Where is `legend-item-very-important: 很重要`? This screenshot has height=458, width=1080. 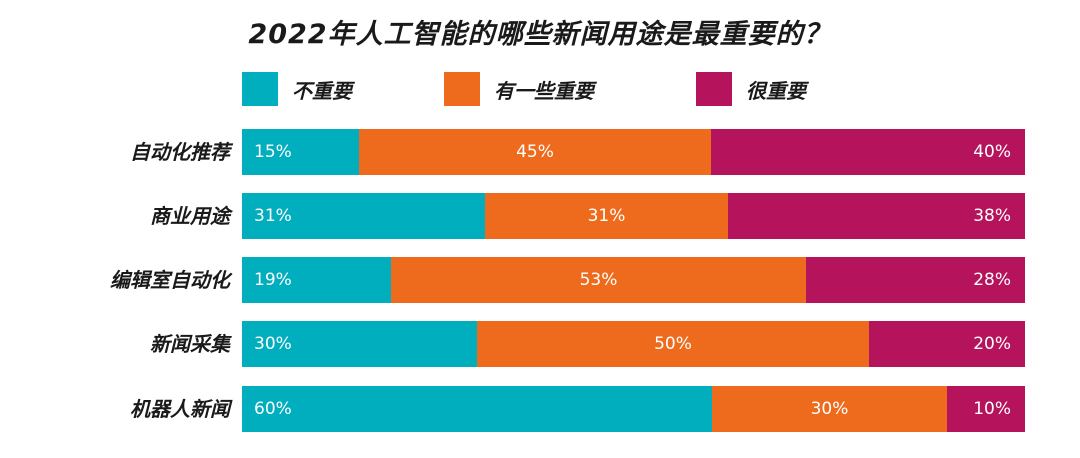
legend-item-very-important: 很重要 is located at coordinates (751, 89).